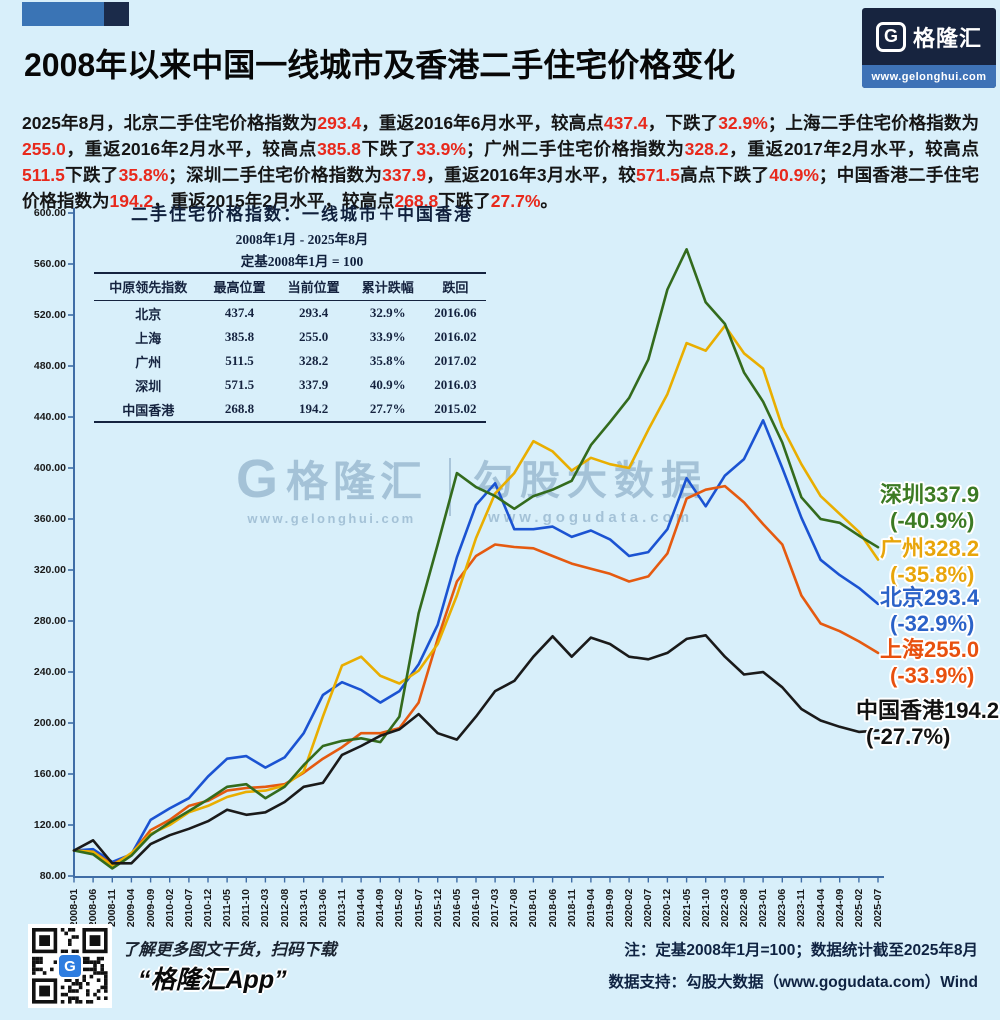 Image resolution: width=1000 pixels, height=1020 pixels. Describe the element at coordinates (148, 338) in the screenshot. I see `table-cell: 上海` at that location.